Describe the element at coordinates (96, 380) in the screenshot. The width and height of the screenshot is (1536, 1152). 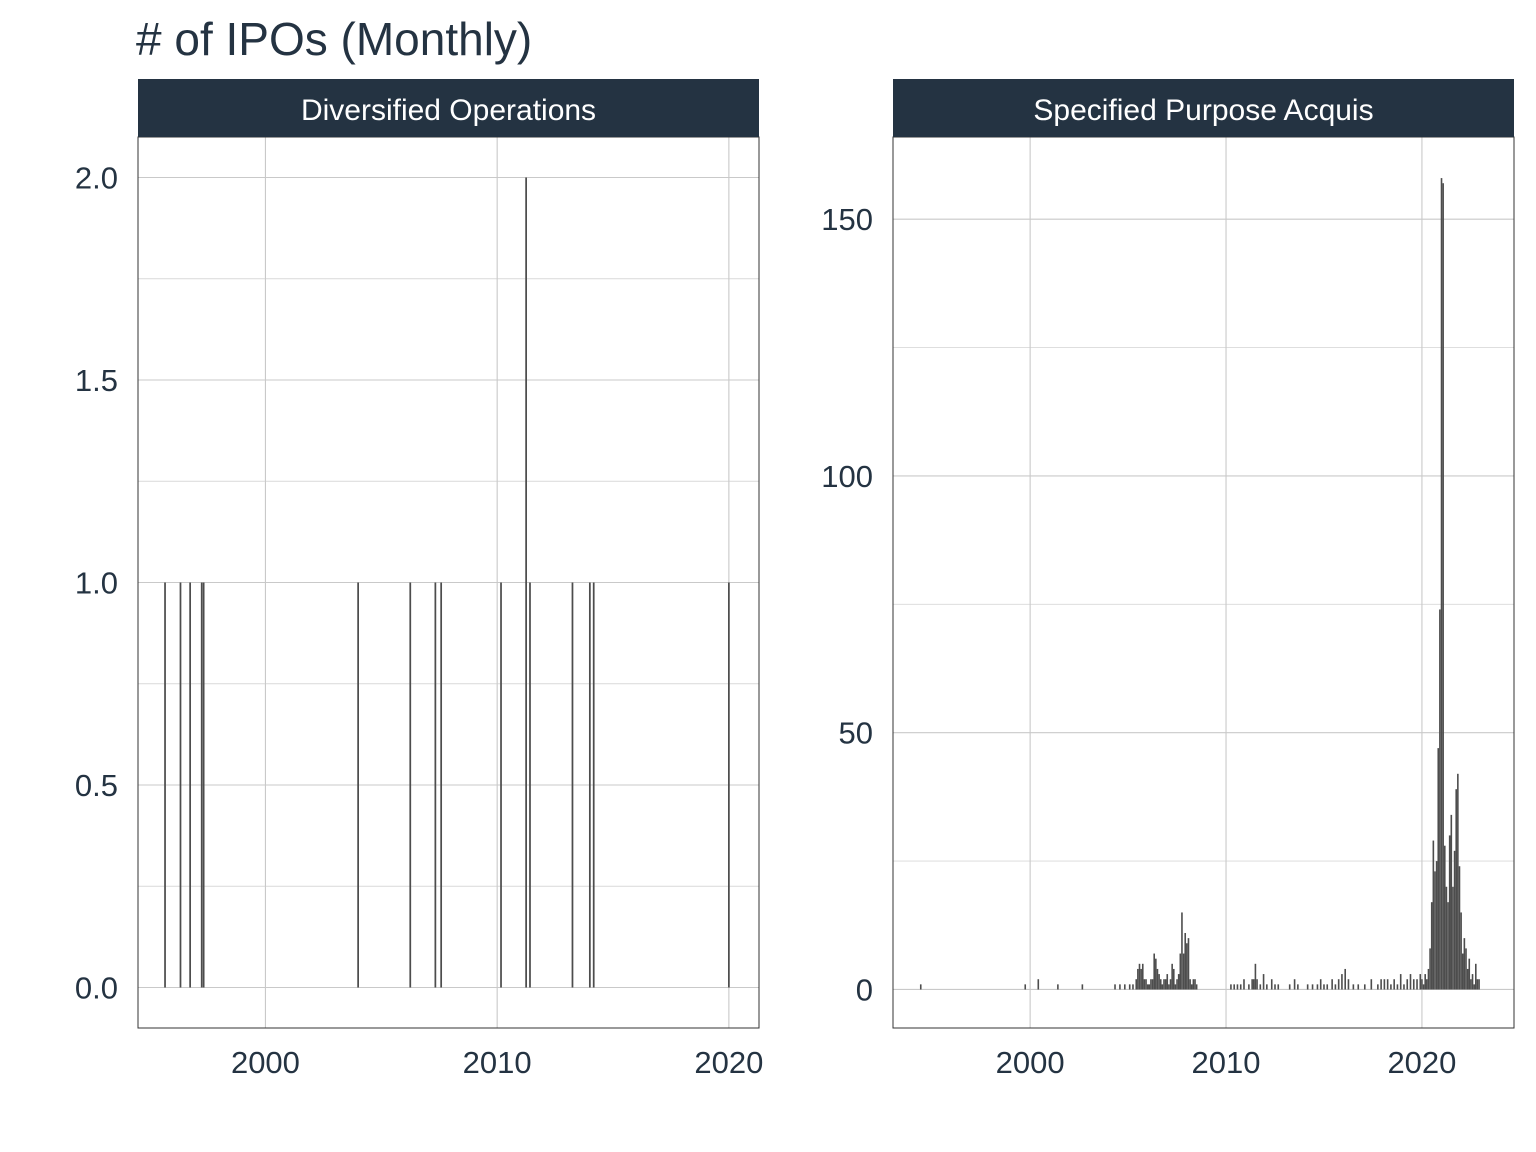
I see `panel-1-y-tick-label: 1.5` at that location.